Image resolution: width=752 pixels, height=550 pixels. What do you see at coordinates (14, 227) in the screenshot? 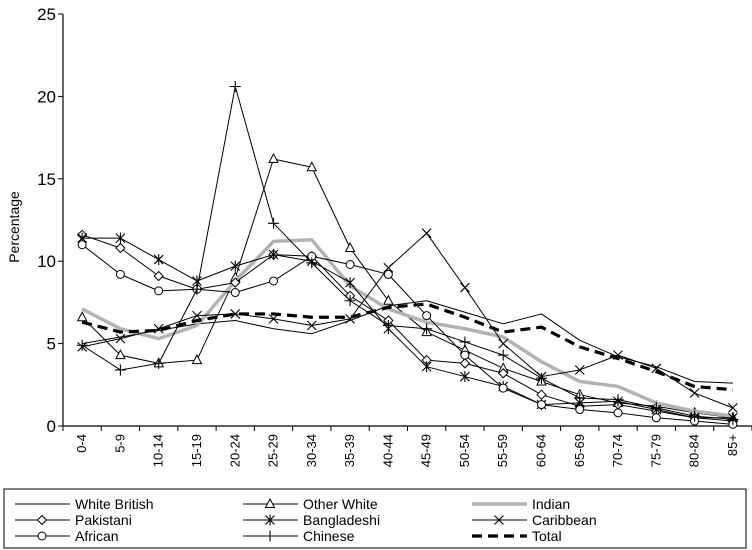
I see `y-axis-title: Percentage` at bounding box center [14, 227].